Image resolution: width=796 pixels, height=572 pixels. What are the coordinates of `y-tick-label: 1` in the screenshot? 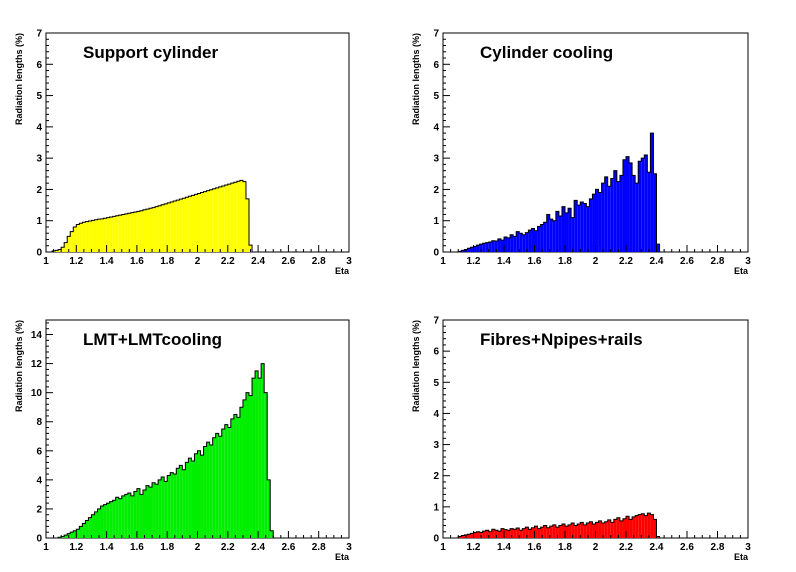 It's located at (436, 507).